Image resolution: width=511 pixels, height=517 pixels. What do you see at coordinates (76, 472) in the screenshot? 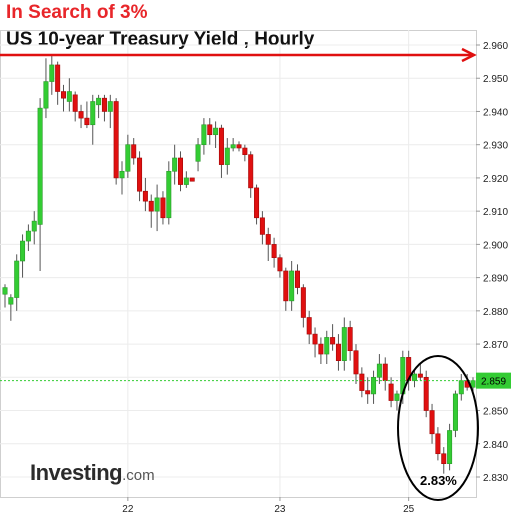
I see `logo-name: Investing` at bounding box center [76, 472].